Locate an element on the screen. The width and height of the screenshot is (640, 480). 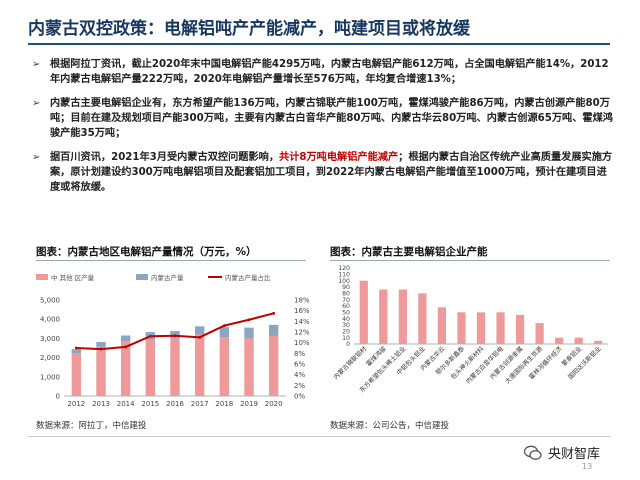
y-tick-label: 40 is located at coordinates (346, 319).